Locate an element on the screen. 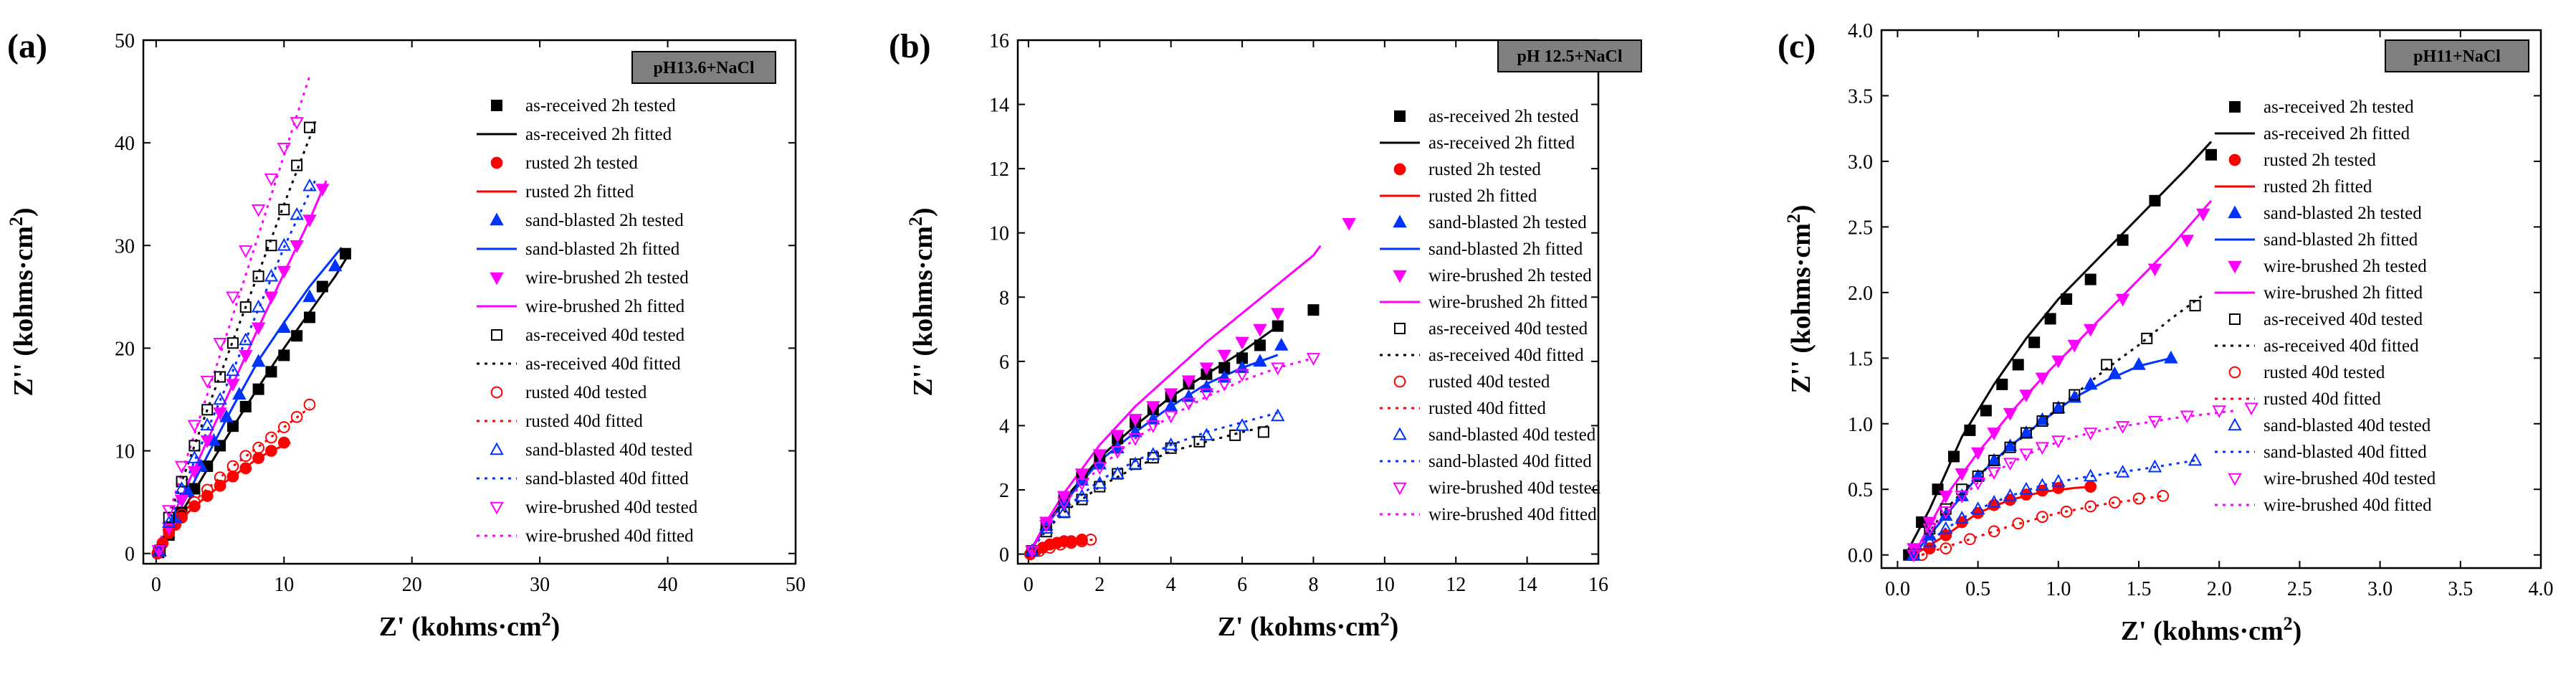 The height and width of the screenshot is (695, 2576). condition-label: pH13.6+NaCl is located at coordinates (703, 68).